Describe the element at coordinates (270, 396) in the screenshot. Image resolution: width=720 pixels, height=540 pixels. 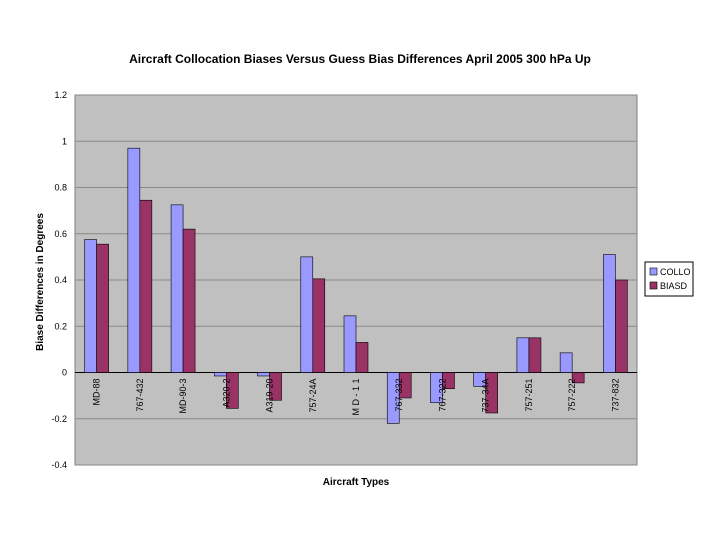
I see `x-category-label: A319-20` at that location.